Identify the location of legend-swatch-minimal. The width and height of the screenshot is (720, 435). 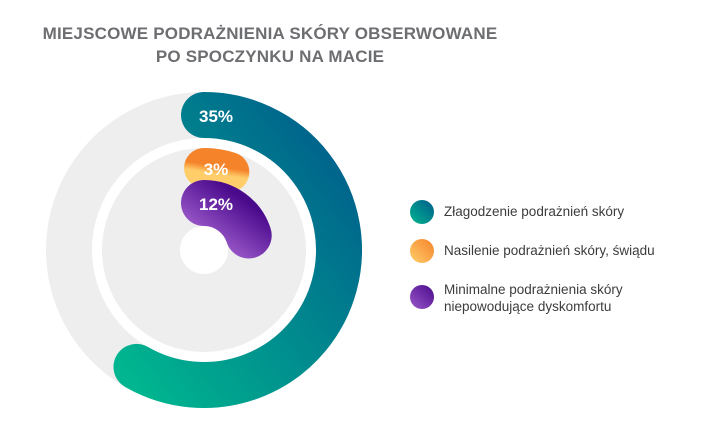
(422, 296).